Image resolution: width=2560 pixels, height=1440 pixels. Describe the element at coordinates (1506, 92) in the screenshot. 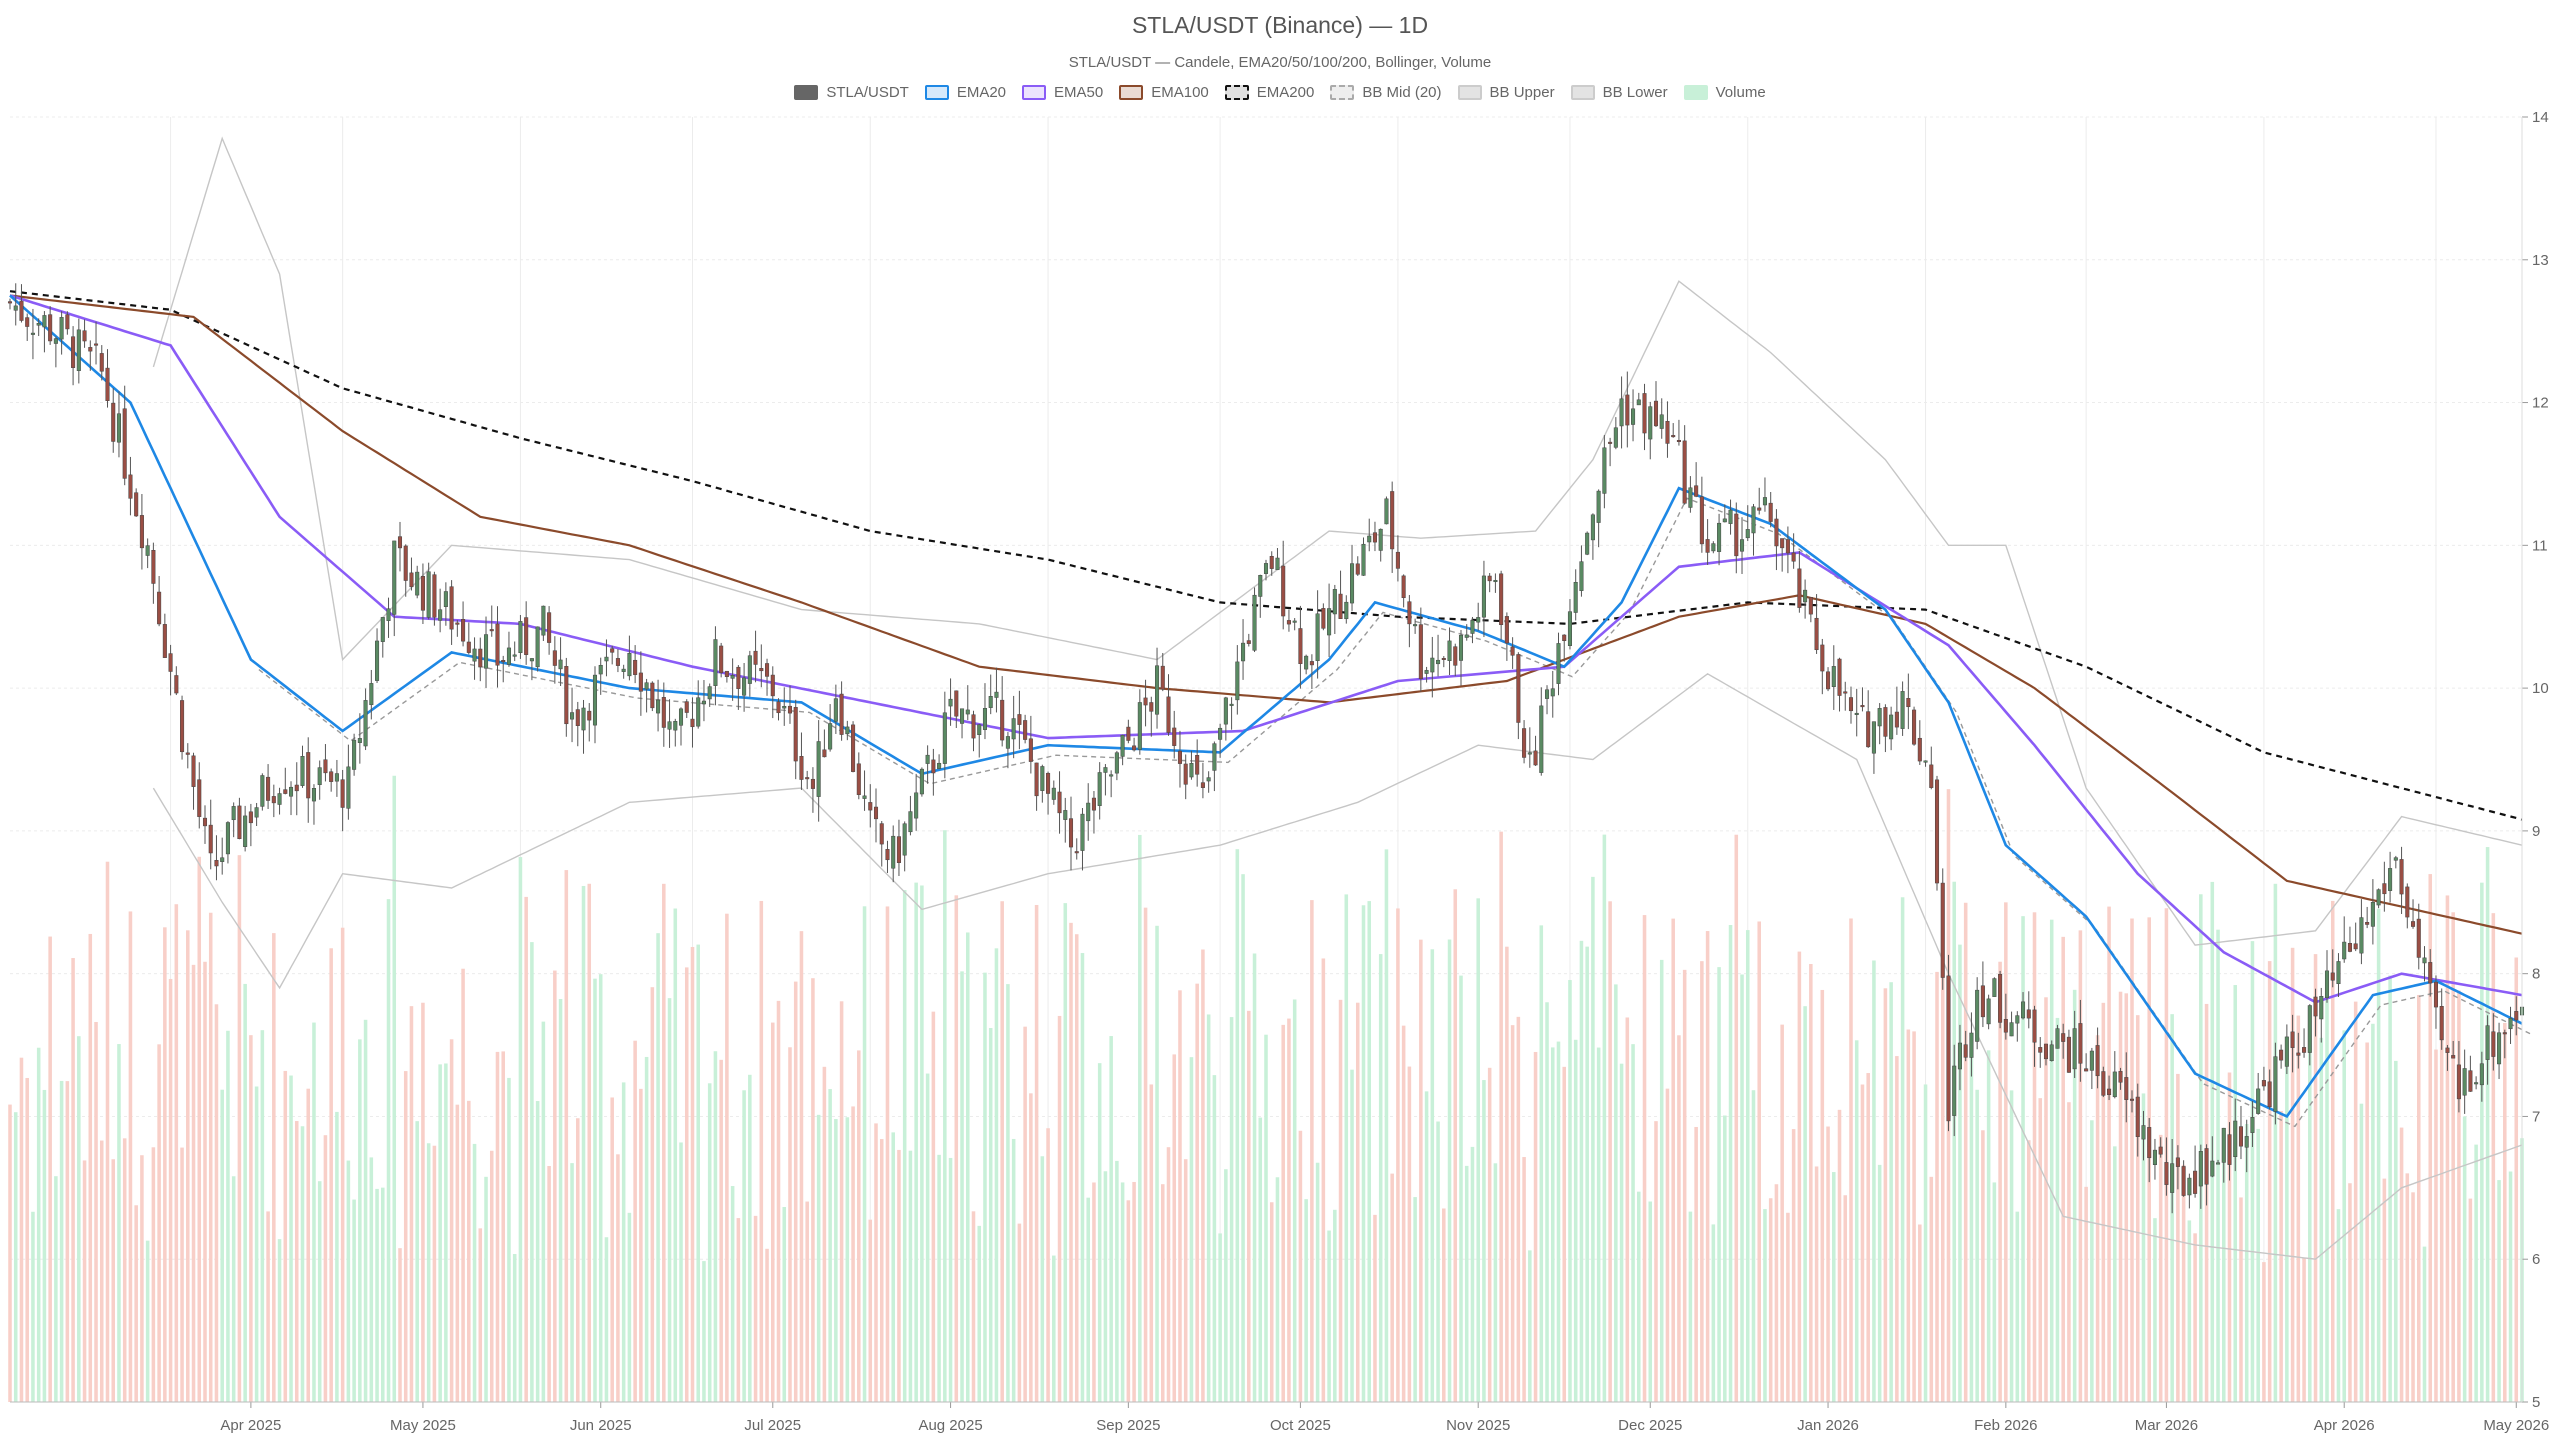

I see `legend-item: BB Upper` at that location.